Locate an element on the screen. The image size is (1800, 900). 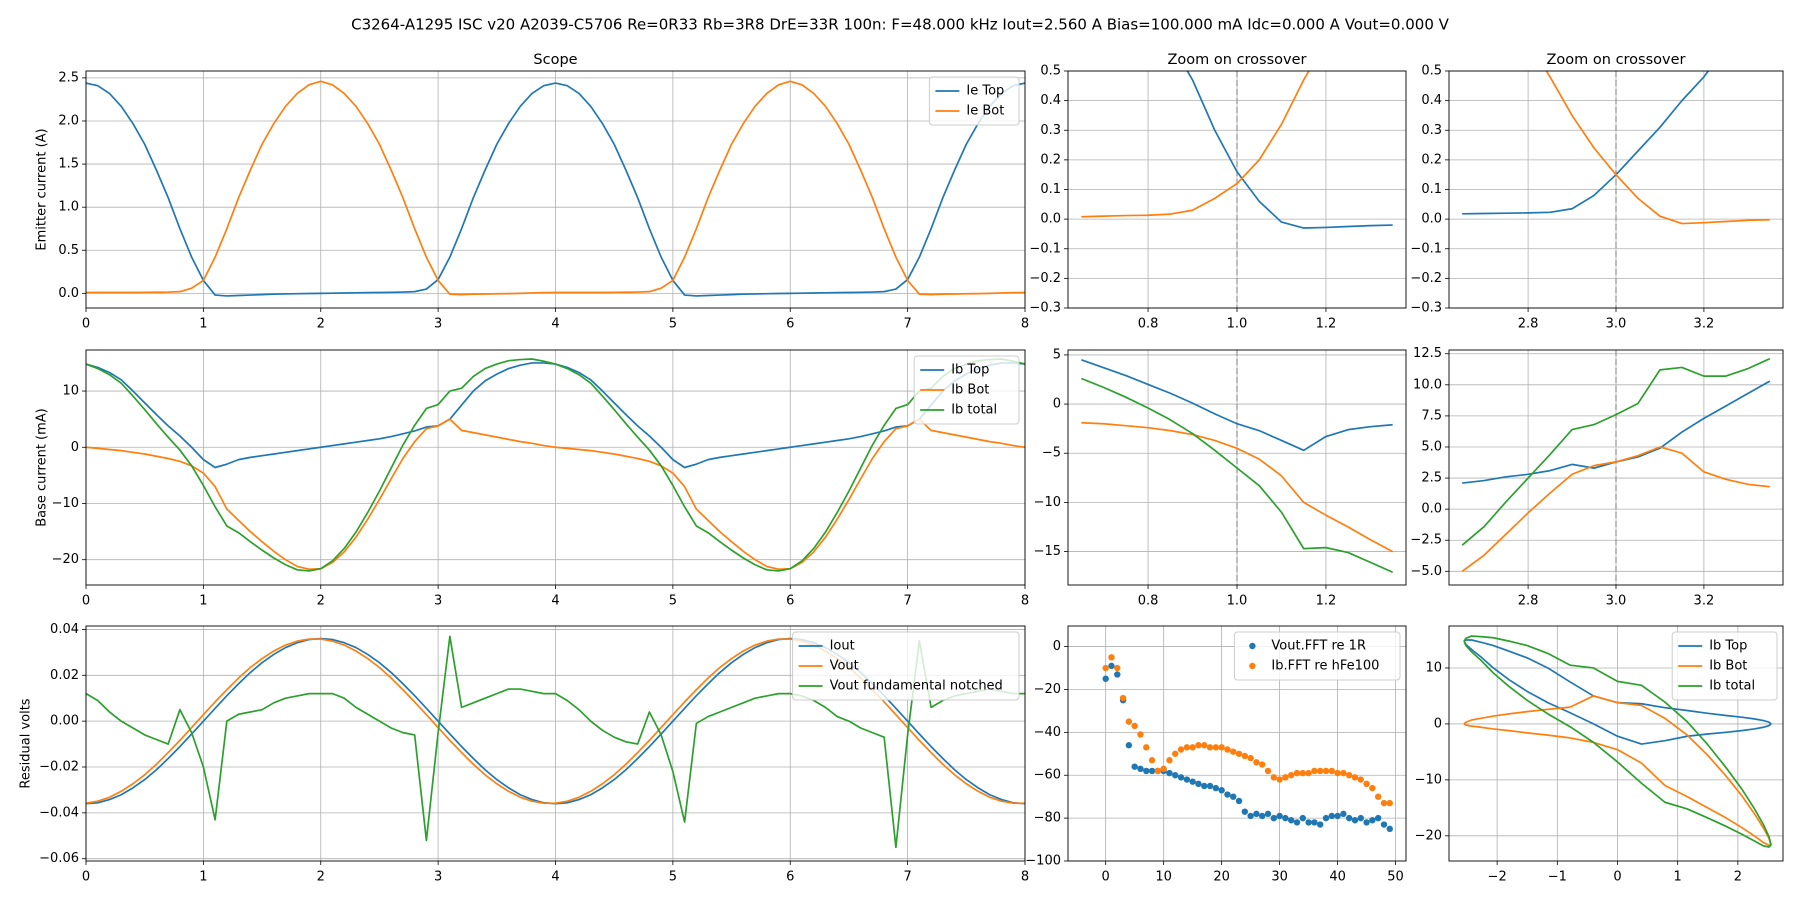
legend-label: Vout fundamental notched is located at coordinates (916, 686).